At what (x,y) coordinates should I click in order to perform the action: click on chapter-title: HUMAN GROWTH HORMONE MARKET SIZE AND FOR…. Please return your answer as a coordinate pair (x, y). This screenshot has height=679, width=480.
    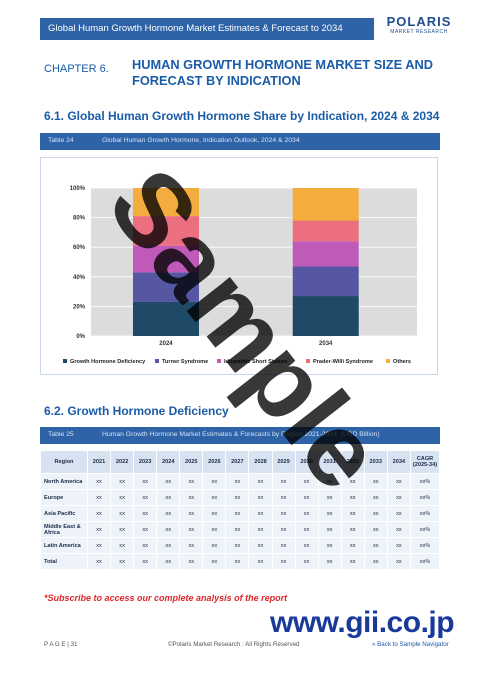
    Looking at the image, I should click on (282, 72).